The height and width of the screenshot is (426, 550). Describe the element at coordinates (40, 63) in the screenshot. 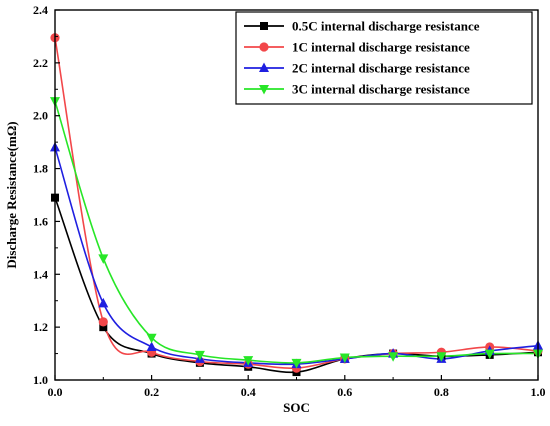

I see `y-tick-label: 2.2` at that location.